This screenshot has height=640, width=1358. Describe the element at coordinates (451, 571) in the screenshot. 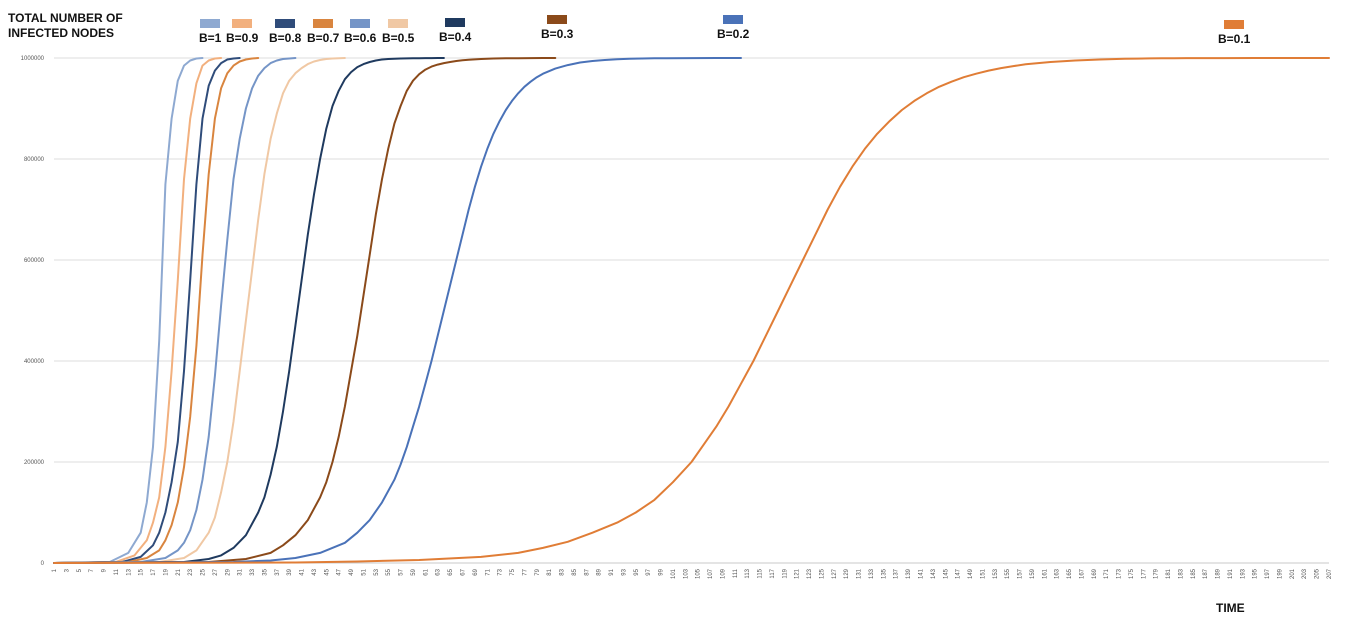

I see `x-tick-label: 65` at that location.